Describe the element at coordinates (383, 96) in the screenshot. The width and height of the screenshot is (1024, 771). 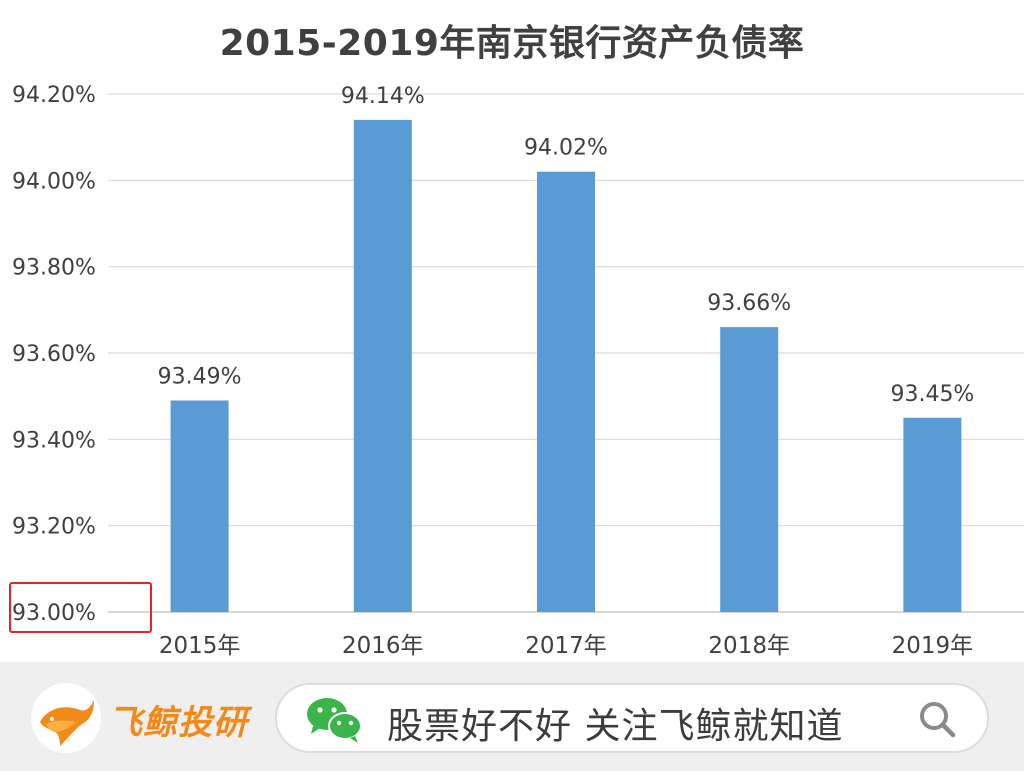
I see `data-label: 94.14%` at that location.